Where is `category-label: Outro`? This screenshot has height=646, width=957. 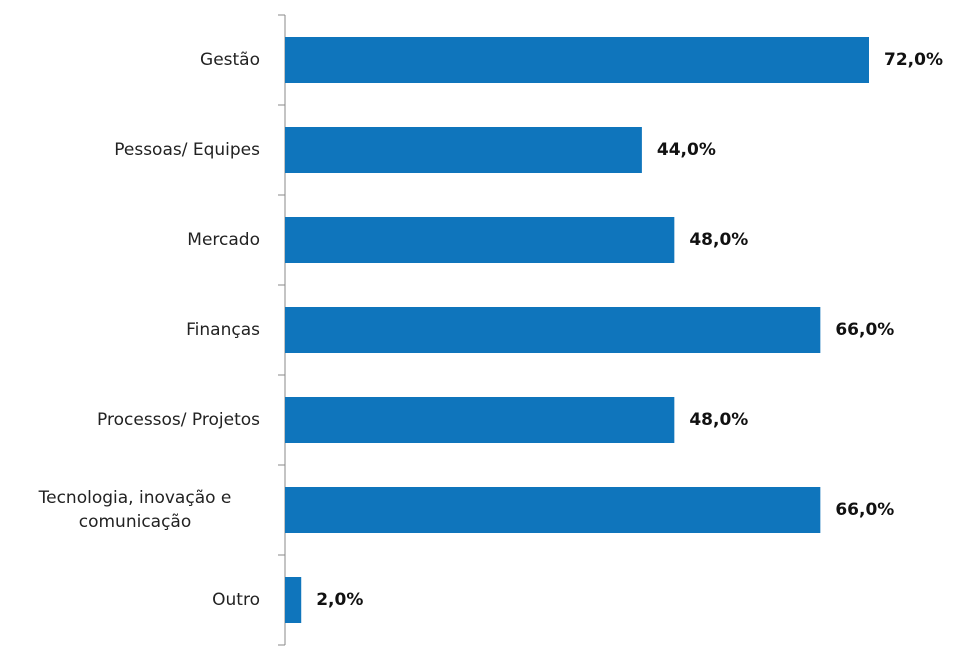 category-label: Outro is located at coordinates (236, 600).